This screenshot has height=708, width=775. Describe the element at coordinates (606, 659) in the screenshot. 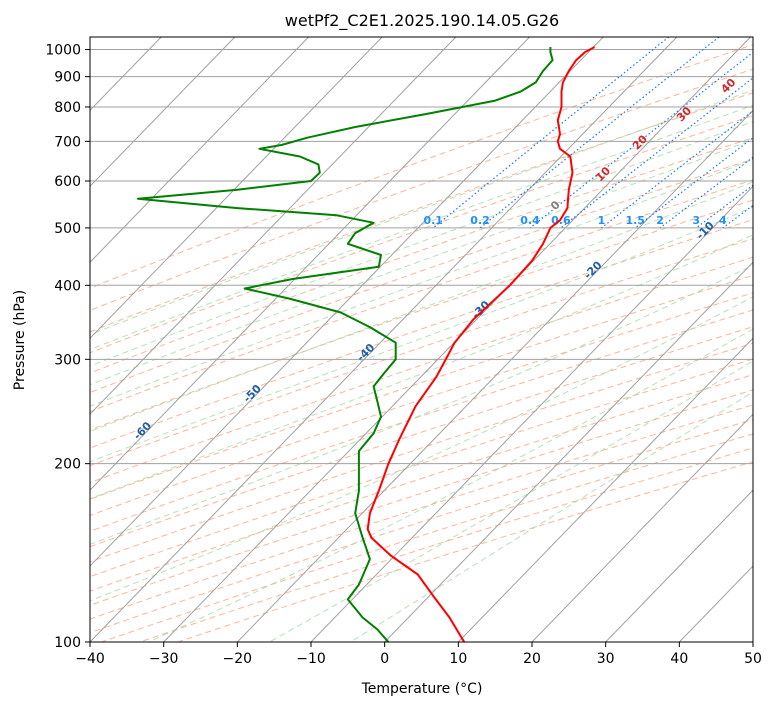

I see `x-tick-label: 30` at that location.